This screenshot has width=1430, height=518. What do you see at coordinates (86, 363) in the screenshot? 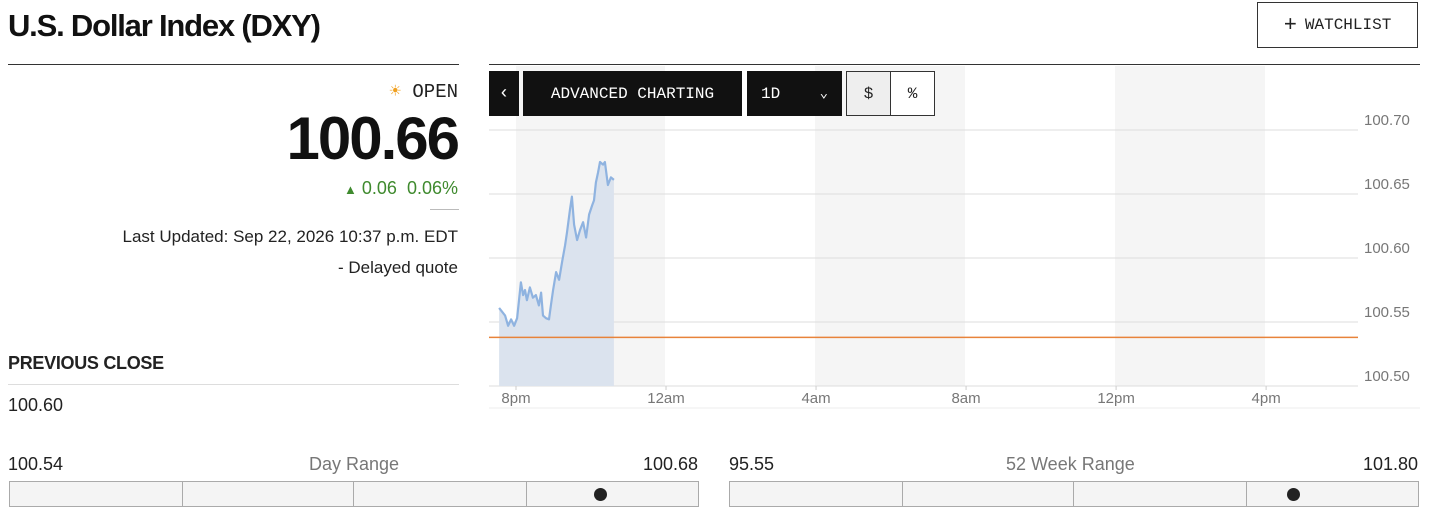
I see `previous-close-label: PREVIOUS CLOSE` at bounding box center [86, 363].